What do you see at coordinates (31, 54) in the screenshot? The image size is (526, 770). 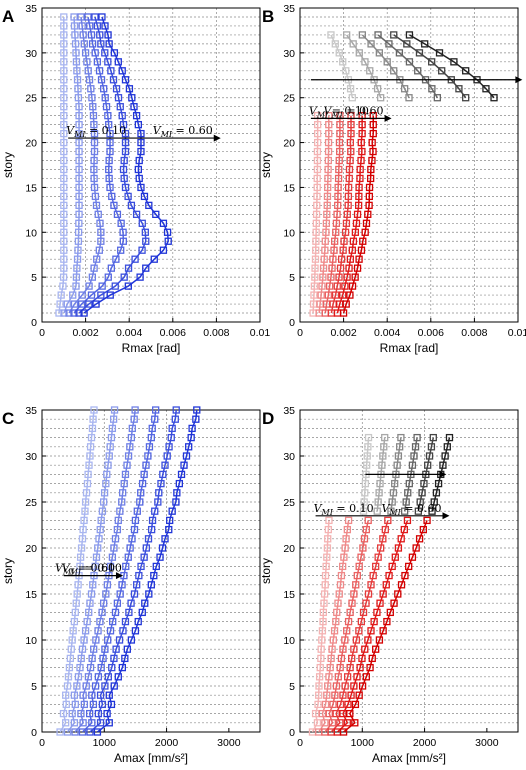 I see `y-tick-label: 30` at bounding box center [31, 54].